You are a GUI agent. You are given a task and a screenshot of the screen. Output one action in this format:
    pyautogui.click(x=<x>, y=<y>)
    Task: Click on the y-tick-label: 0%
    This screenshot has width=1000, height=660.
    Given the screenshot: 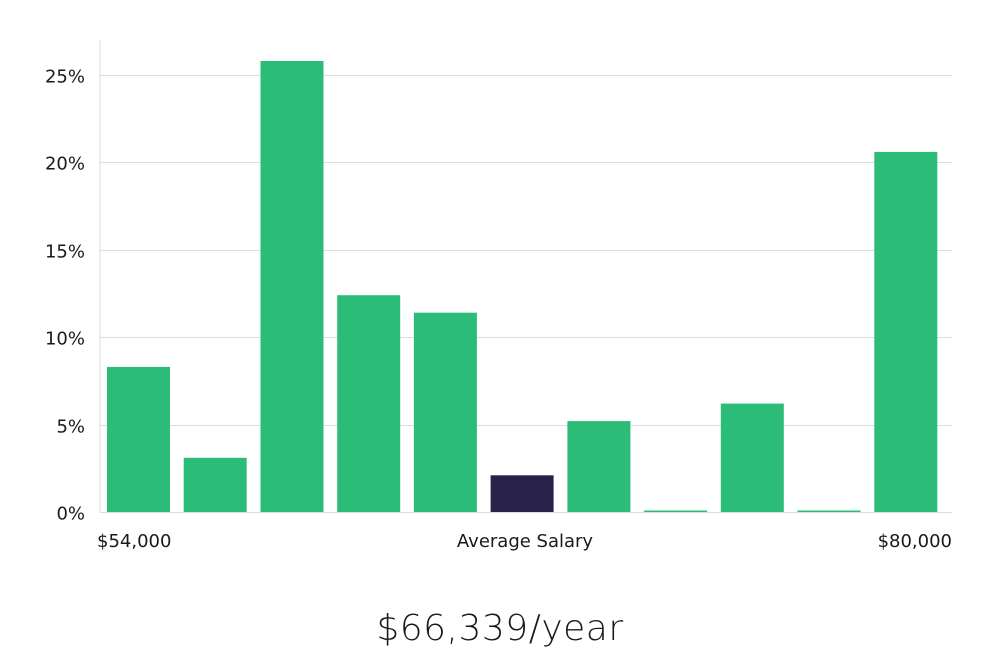 What is the action you would take?
    pyautogui.click(x=70, y=514)
    